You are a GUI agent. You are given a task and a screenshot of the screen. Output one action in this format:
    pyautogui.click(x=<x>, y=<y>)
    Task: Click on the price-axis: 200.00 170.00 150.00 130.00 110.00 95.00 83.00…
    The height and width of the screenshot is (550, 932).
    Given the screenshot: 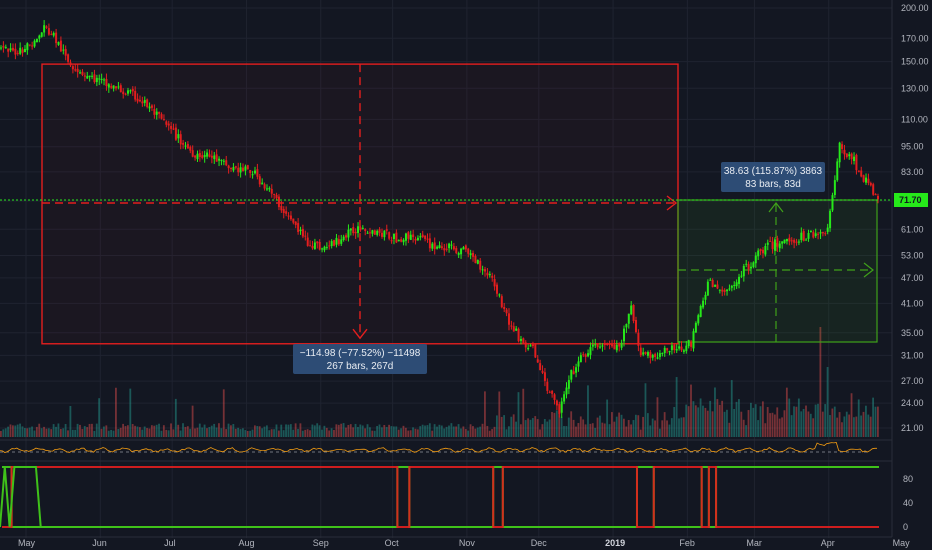 What is the action you would take?
    pyautogui.click(x=912, y=275)
    